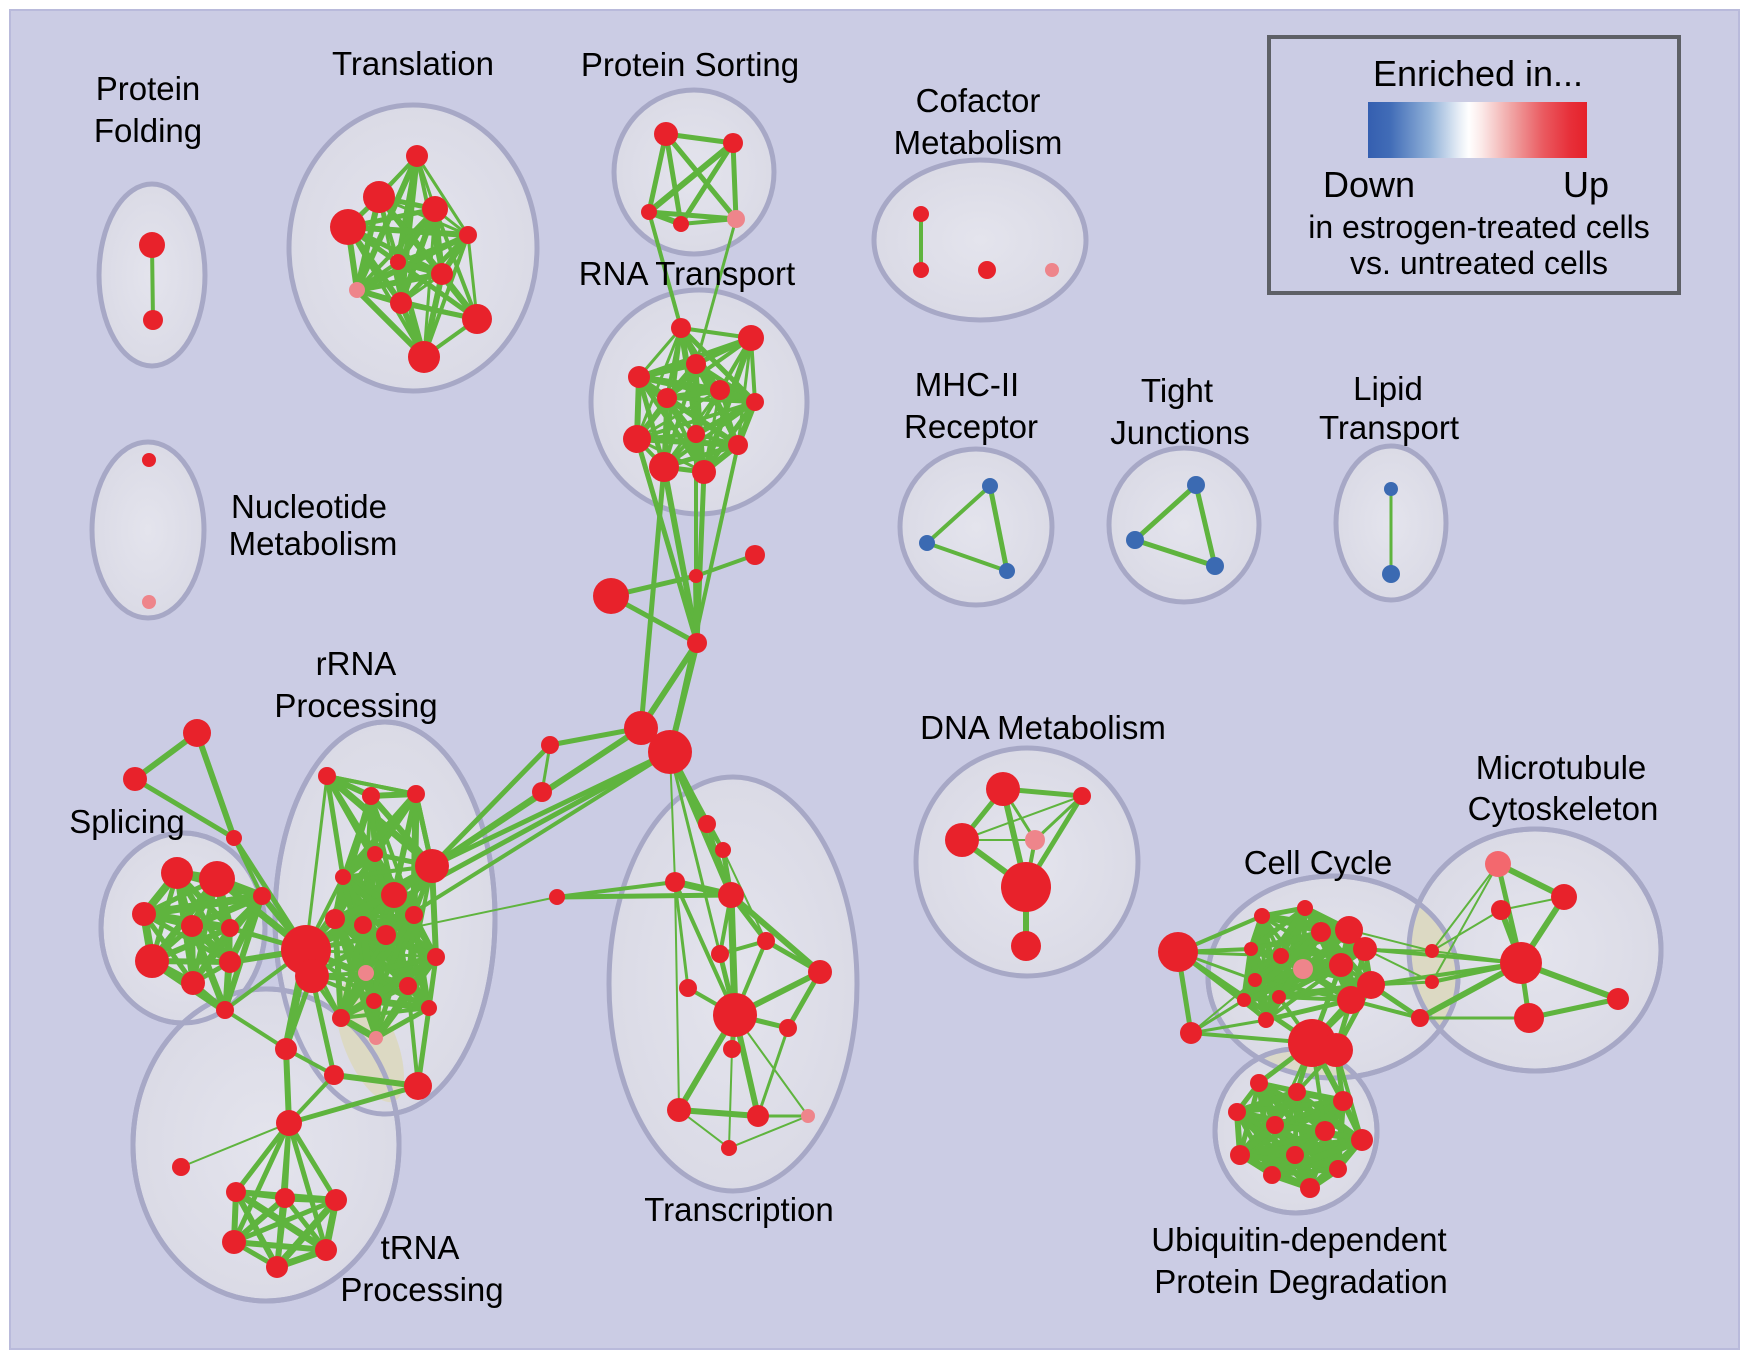 The height and width of the screenshot is (1360, 1750). I want to click on svg-text: Transcription, so click(739, 1209).